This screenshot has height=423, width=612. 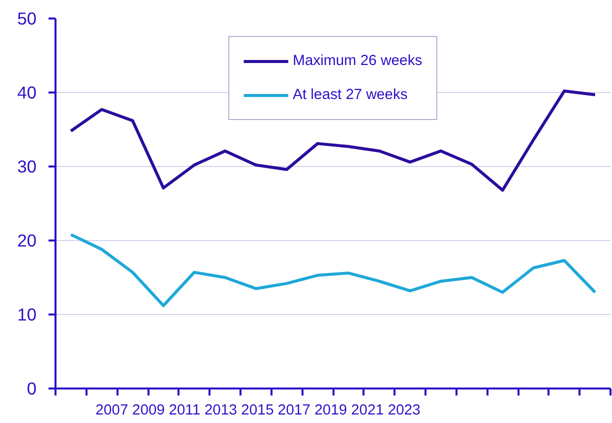 What do you see at coordinates (27, 92) in the screenshot?
I see `y-tick-label: 40` at bounding box center [27, 92].